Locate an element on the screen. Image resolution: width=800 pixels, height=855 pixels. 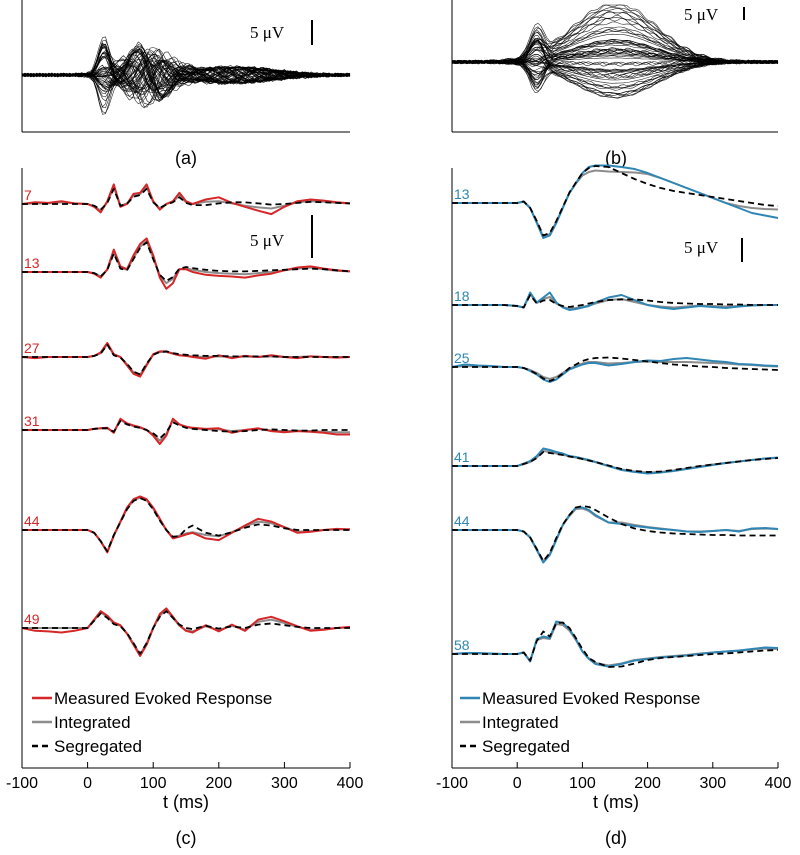
panel-d-xtick-label-400: 400 is located at coordinates (778, 783).